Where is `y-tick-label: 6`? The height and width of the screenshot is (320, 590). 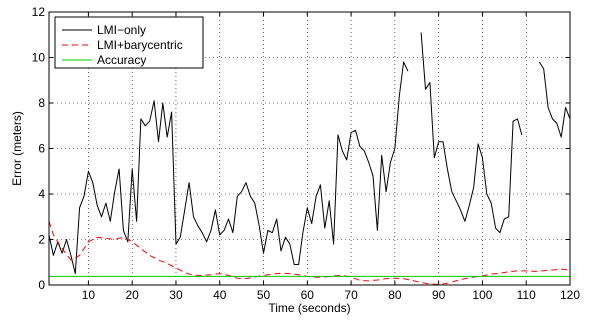 y-tick-label: 6 is located at coordinates (41, 149).